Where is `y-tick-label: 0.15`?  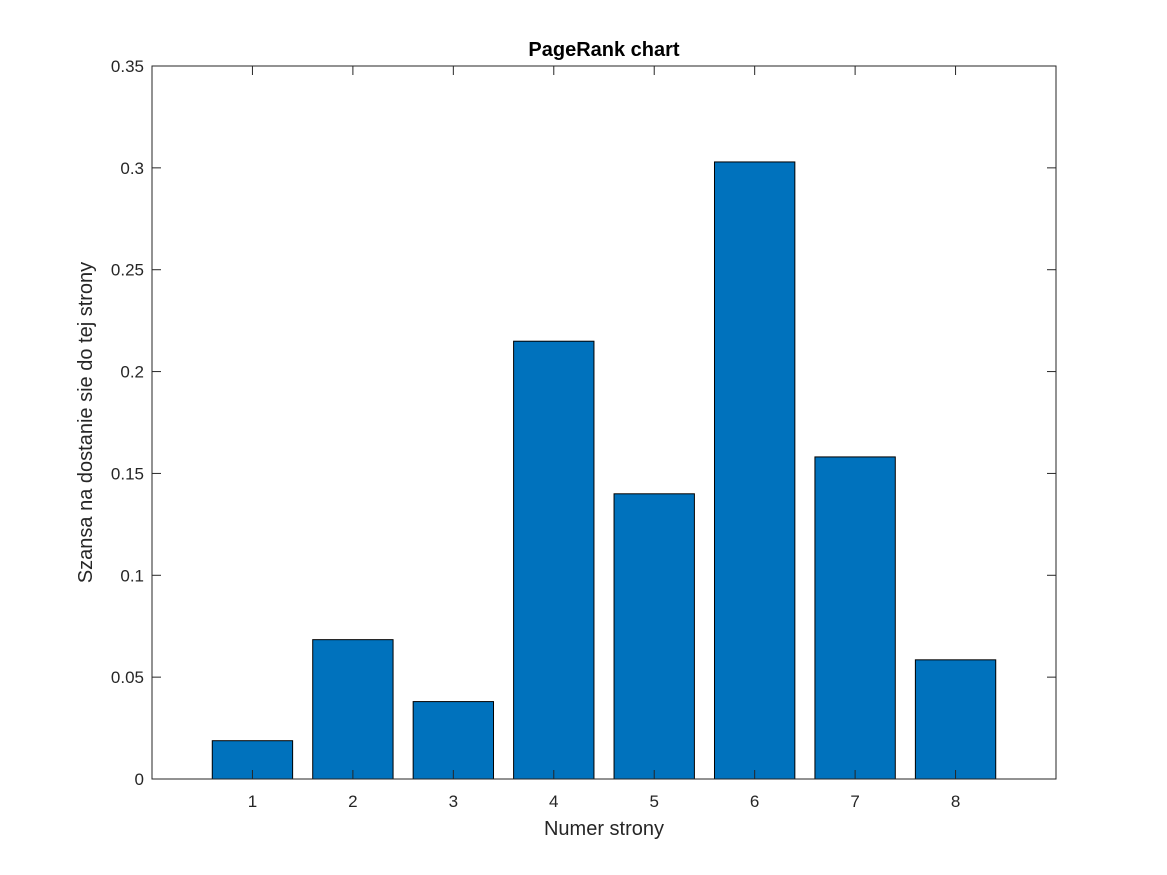 y-tick-label: 0.15 is located at coordinates (127, 473).